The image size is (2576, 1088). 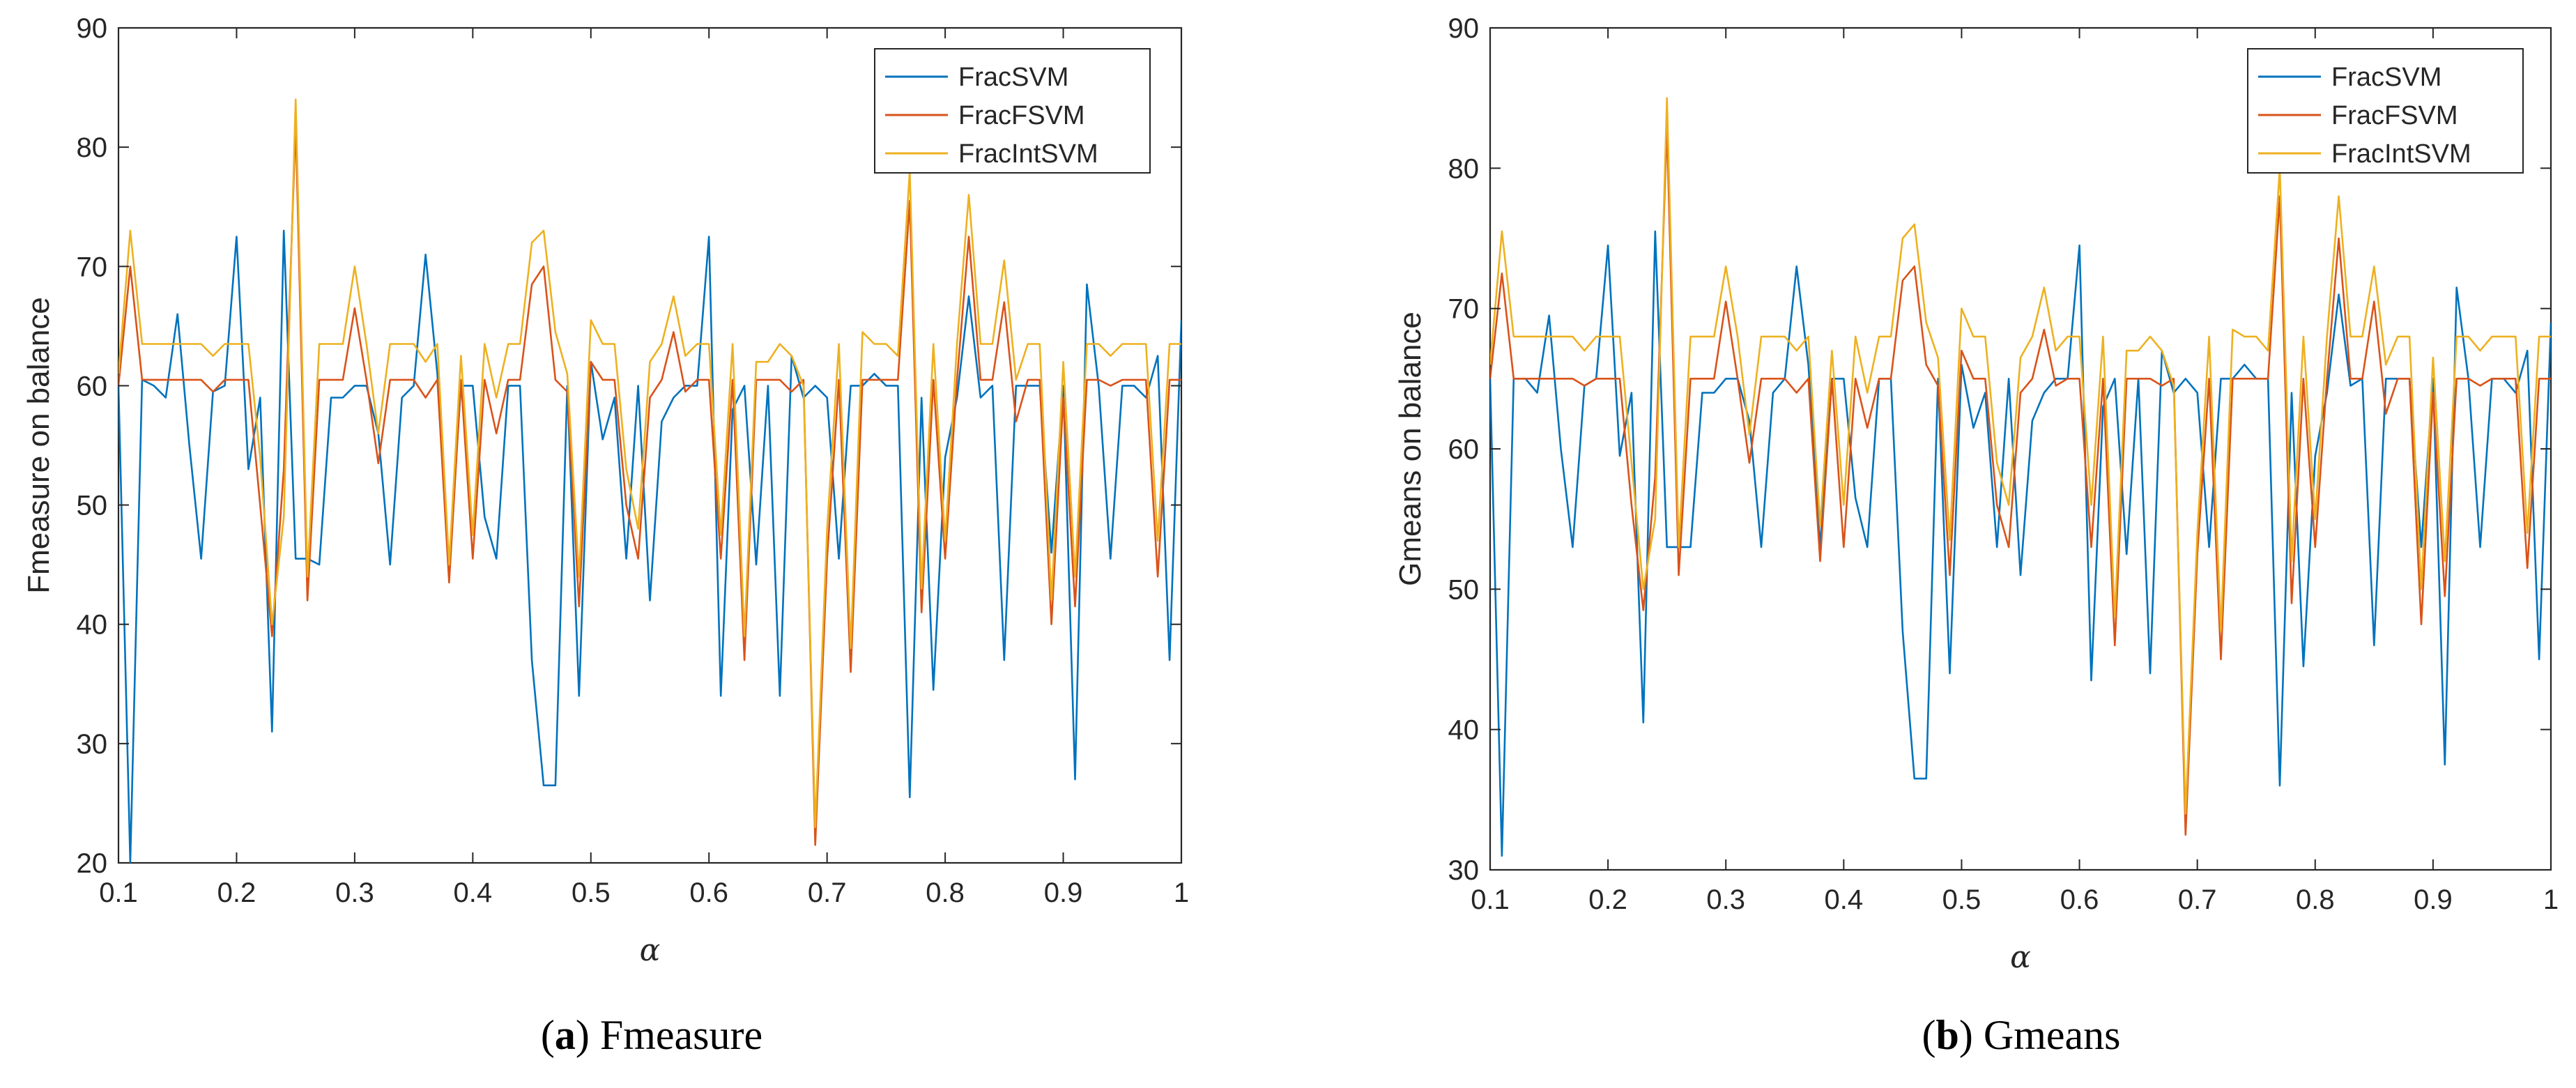 What do you see at coordinates (681, 1035) in the screenshot?
I see `caption-text: Fmeasure` at bounding box center [681, 1035].